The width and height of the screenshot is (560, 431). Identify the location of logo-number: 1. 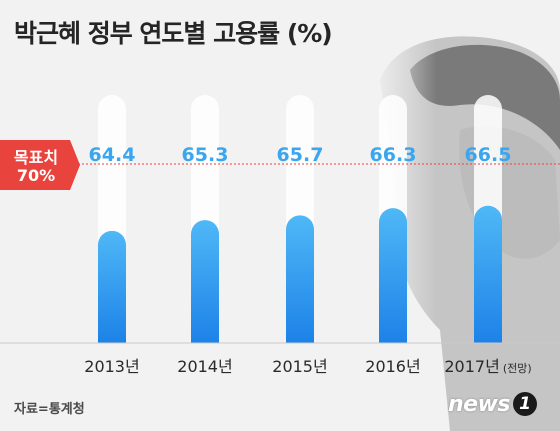
(525, 404).